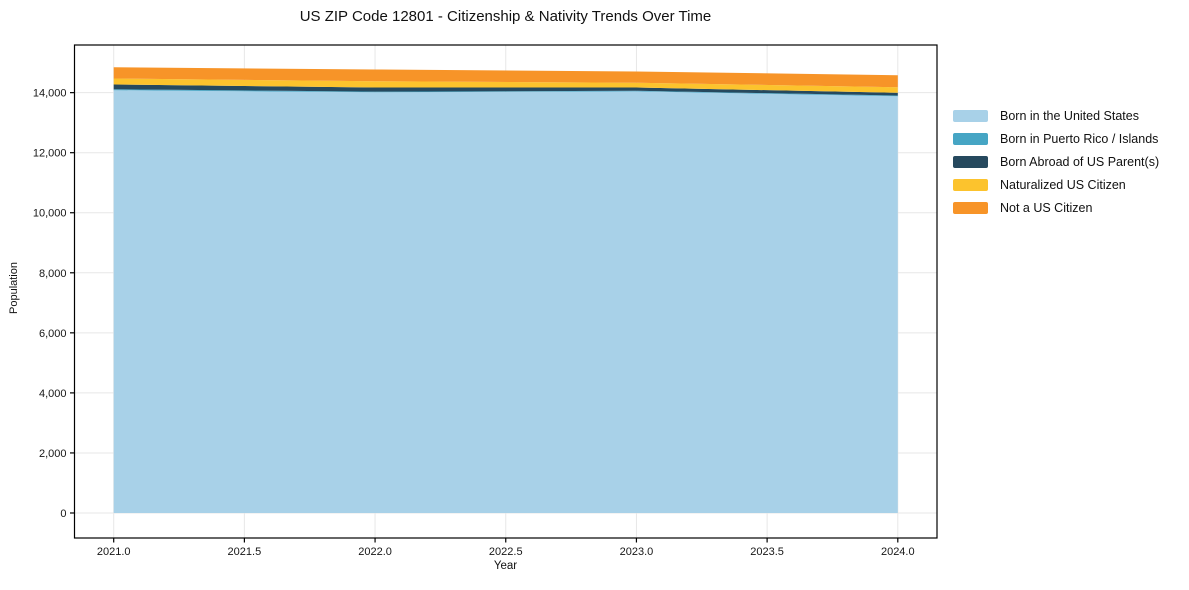  I want to click on y-tick-label: 6,000, so click(53, 334).